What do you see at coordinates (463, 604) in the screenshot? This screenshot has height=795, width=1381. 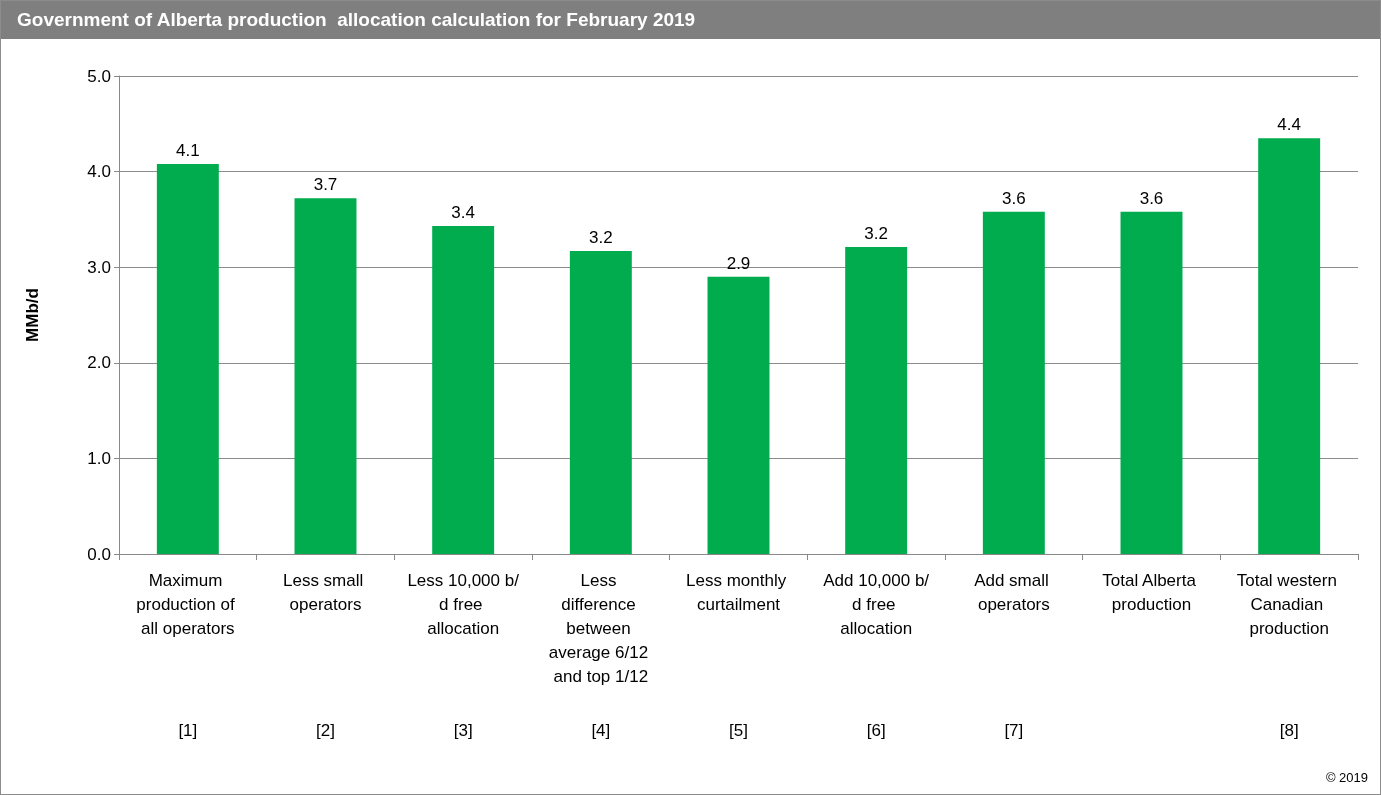 I see `x-tick-label: Less 10,000 b/d free allocation` at bounding box center [463, 604].